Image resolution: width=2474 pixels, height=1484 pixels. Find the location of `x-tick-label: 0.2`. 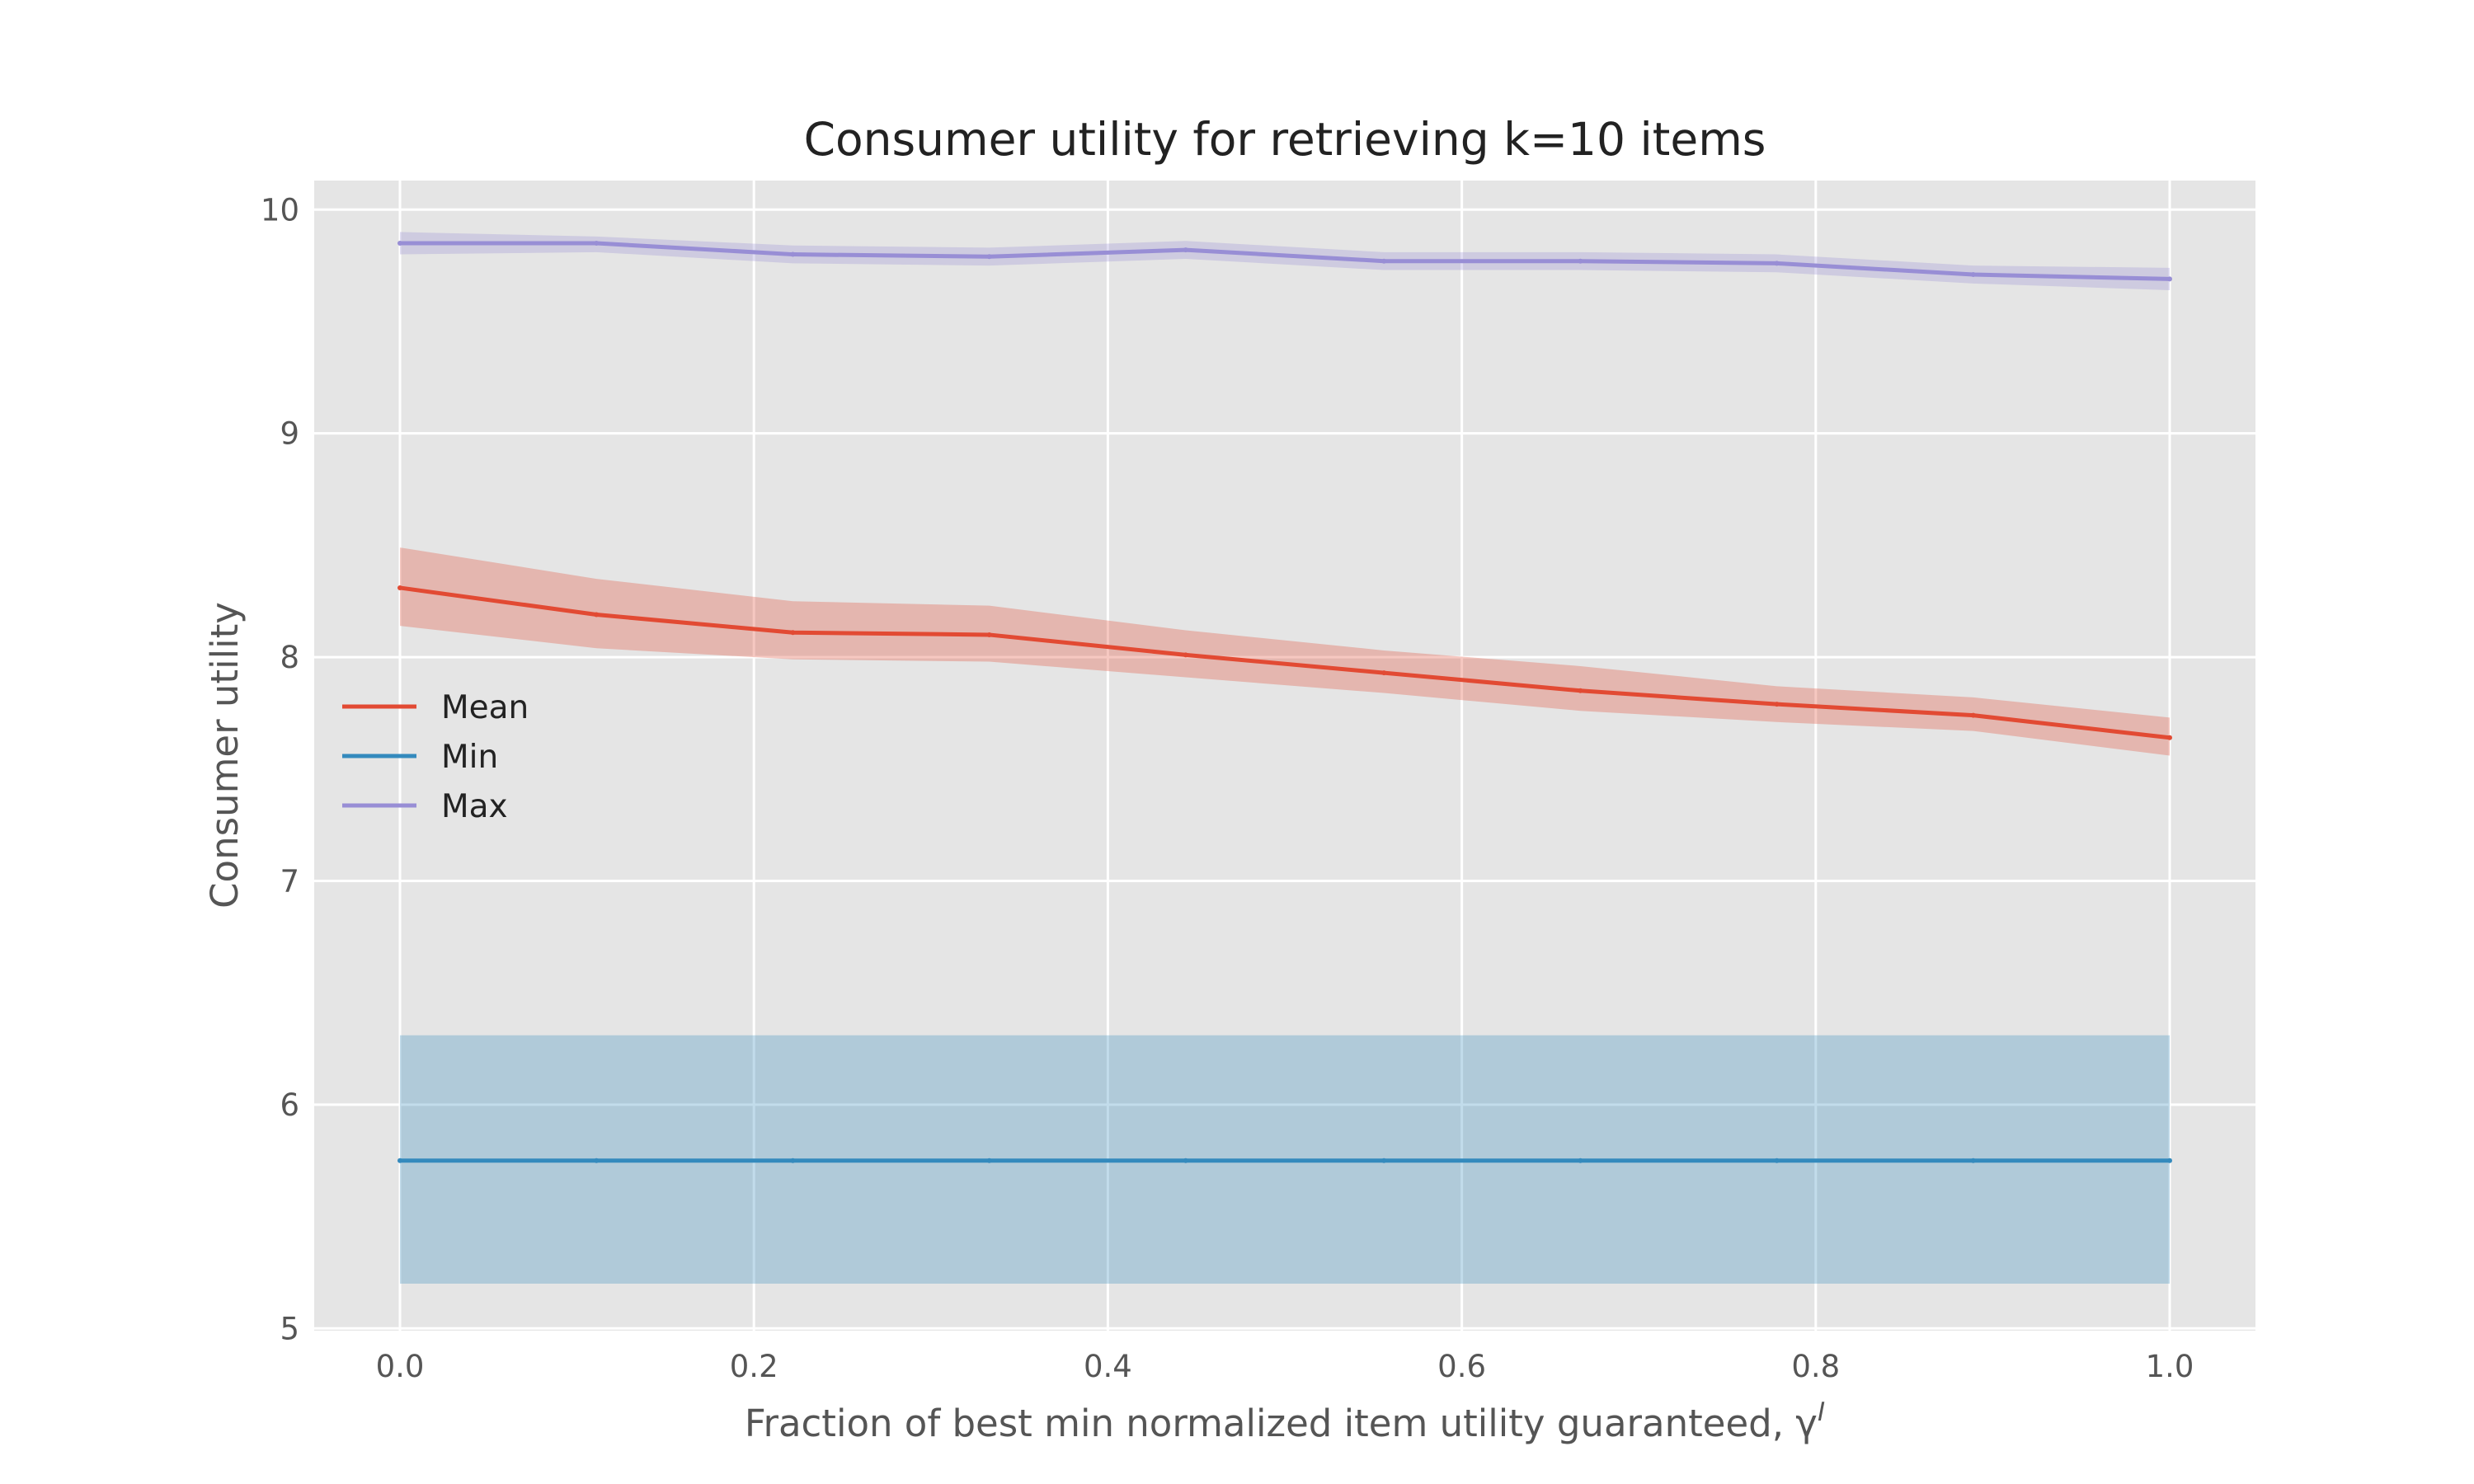

x-tick-label: 0.2 is located at coordinates (754, 1366).